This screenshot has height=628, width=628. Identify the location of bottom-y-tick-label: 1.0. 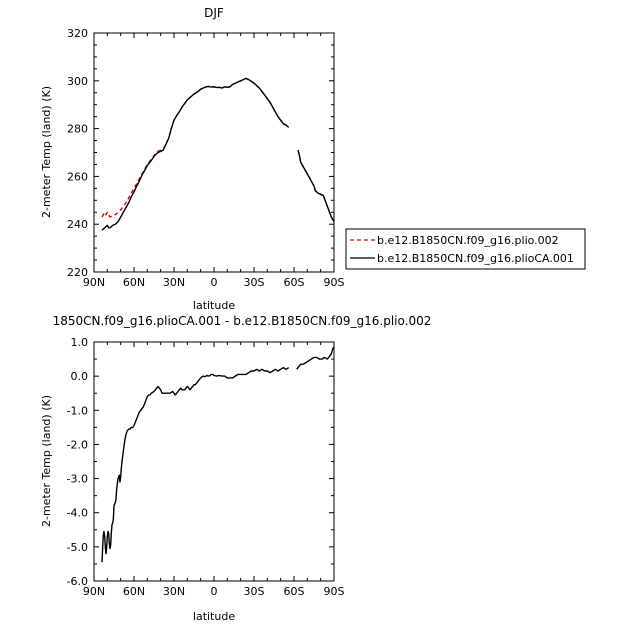
(80, 342).